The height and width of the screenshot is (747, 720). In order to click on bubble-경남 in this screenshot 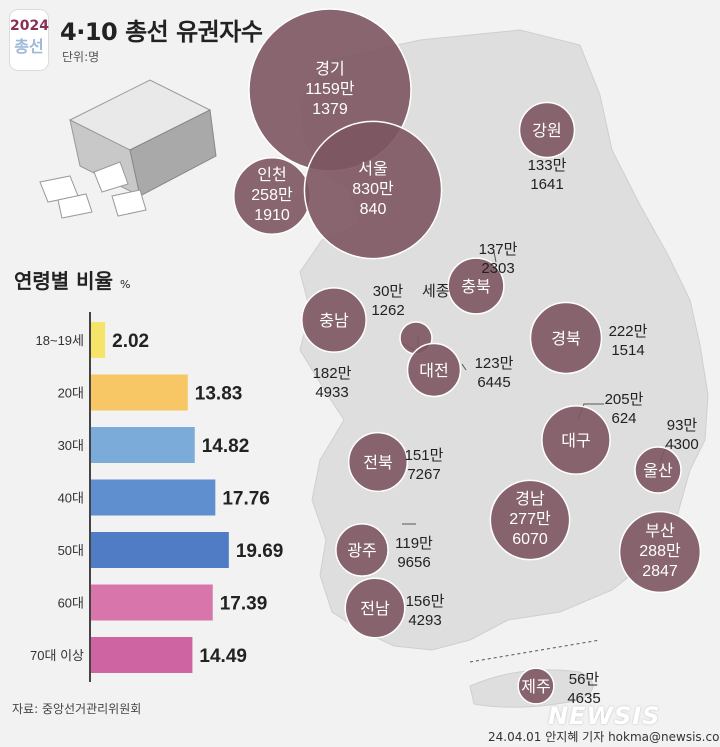, I will do `click(530, 520)`.